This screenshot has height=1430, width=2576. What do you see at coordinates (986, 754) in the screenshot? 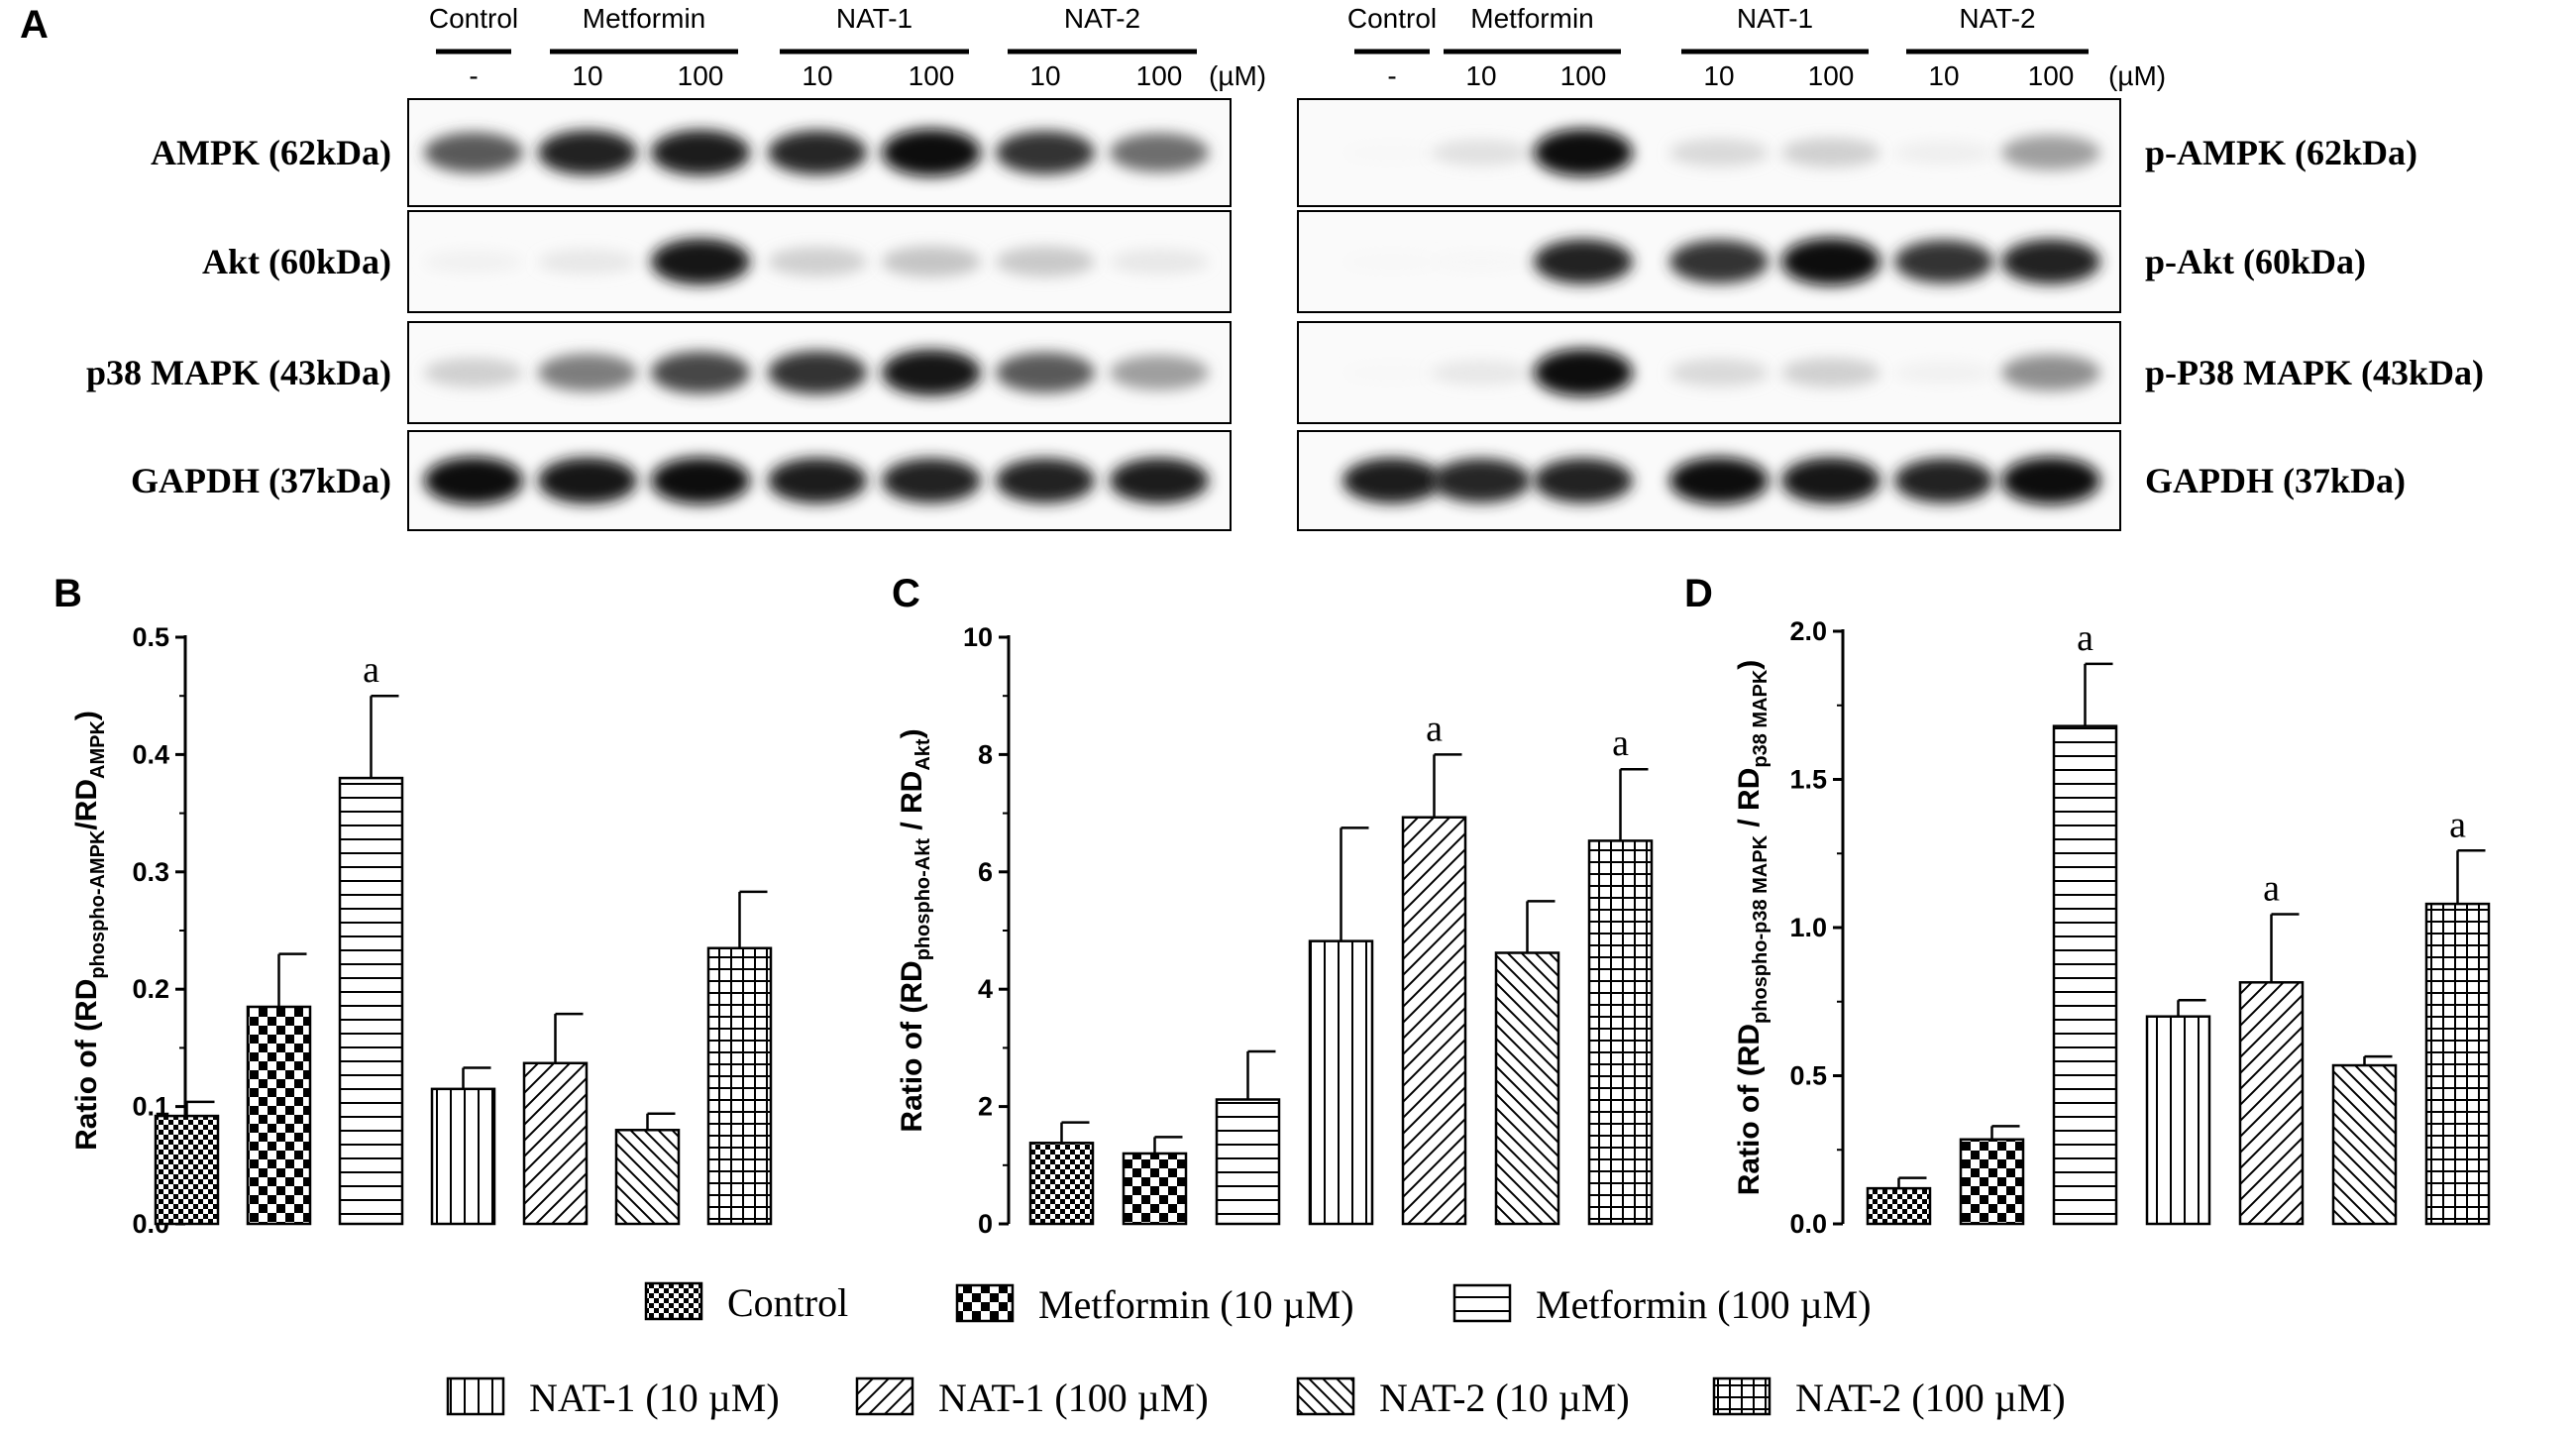
I see `y-tick-label: 8` at bounding box center [986, 754].